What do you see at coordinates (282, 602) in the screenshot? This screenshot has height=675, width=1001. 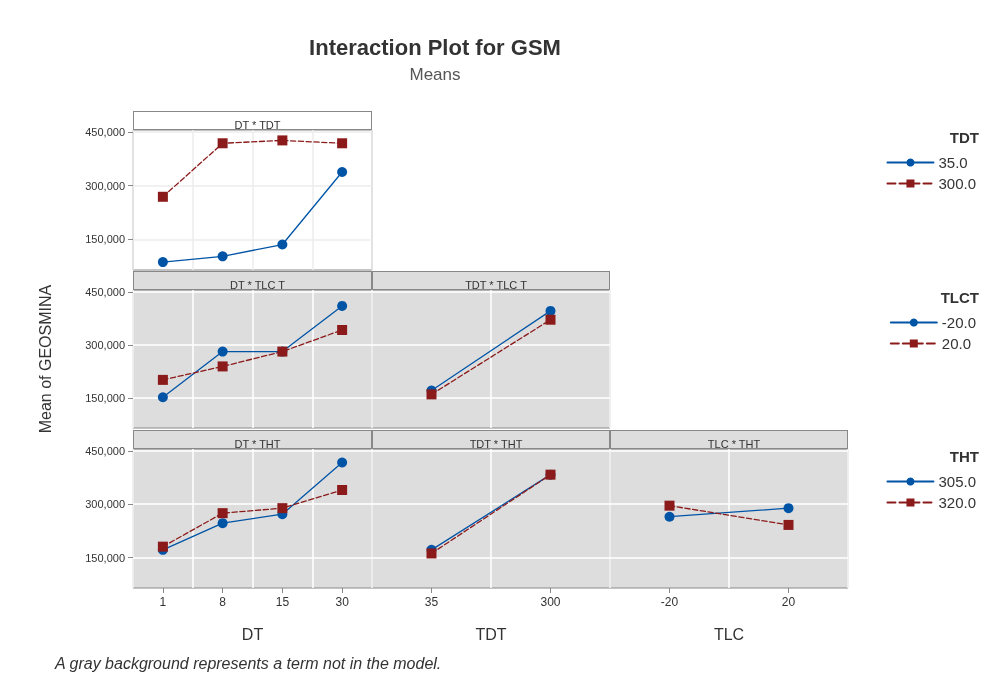 I see `x-tick-label: 15` at bounding box center [282, 602].